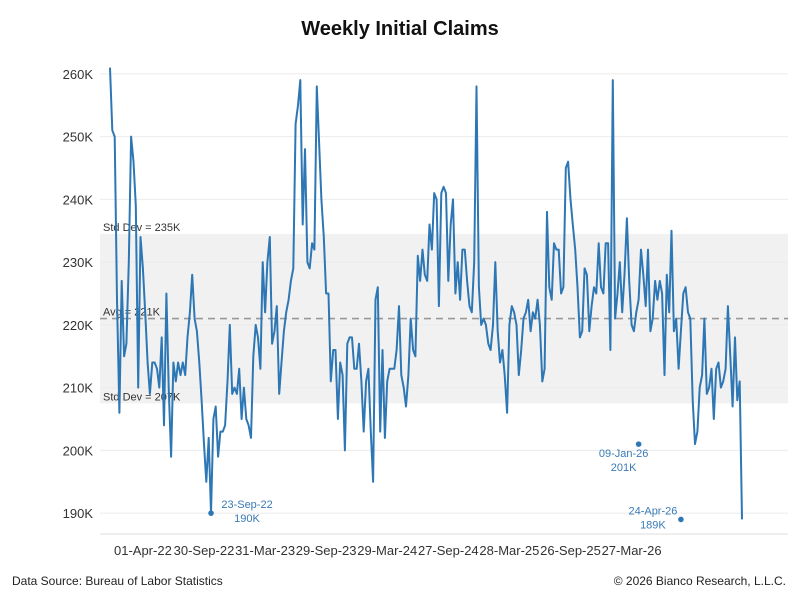 The image size is (800, 600). I want to click on annotation-date: 09-Jan-26, so click(624, 454).